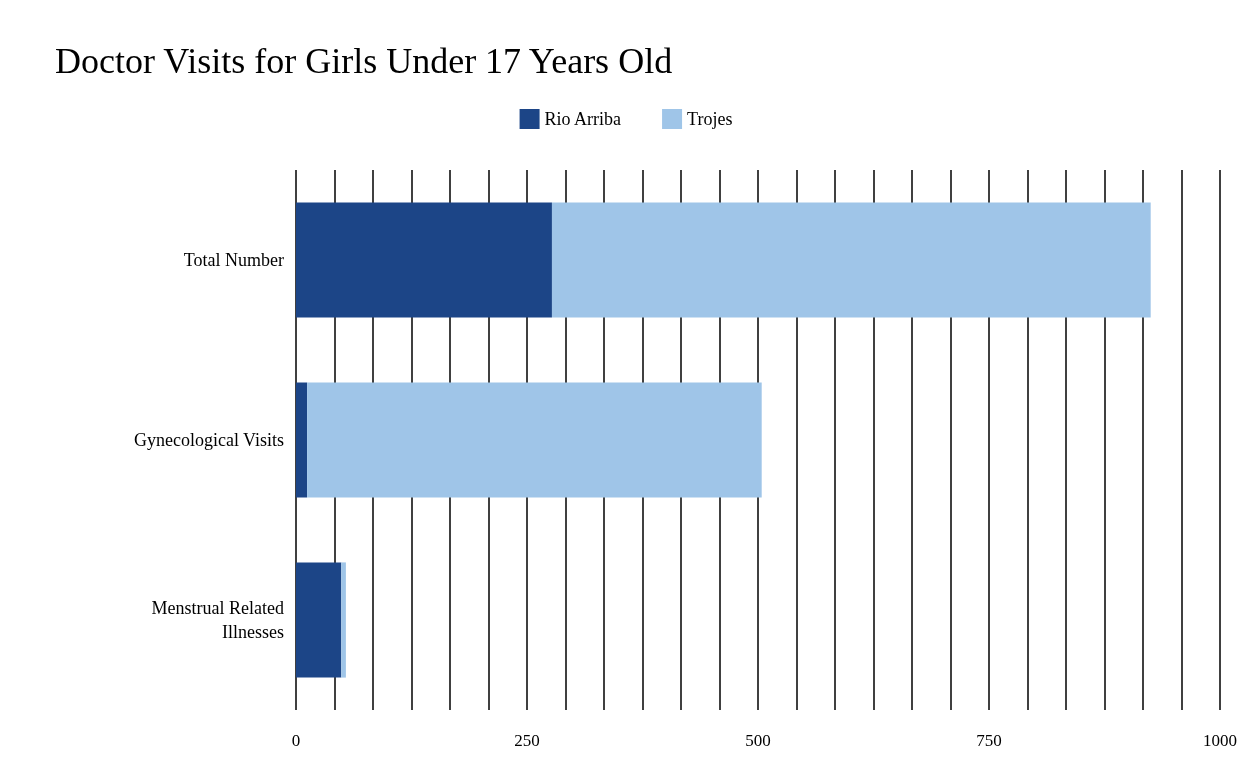 The height and width of the screenshot is (780, 1252). Describe the element at coordinates (527, 740) in the screenshot. I see `x-tick-label: 250` at that location.